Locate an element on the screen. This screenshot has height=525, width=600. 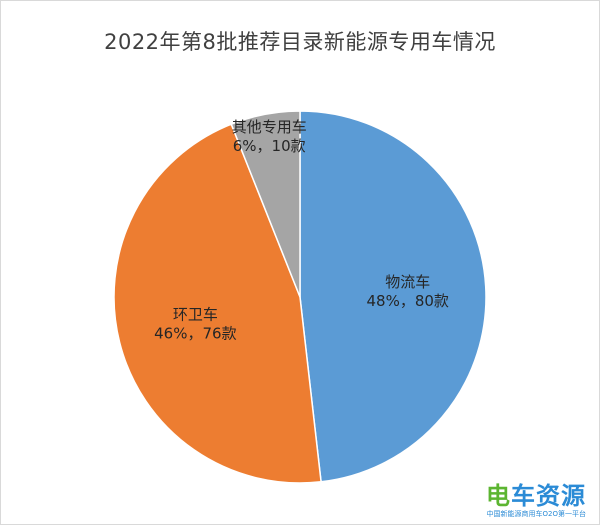
watermark-brand-part2: 车资源 is located at coordinates (548, 496).